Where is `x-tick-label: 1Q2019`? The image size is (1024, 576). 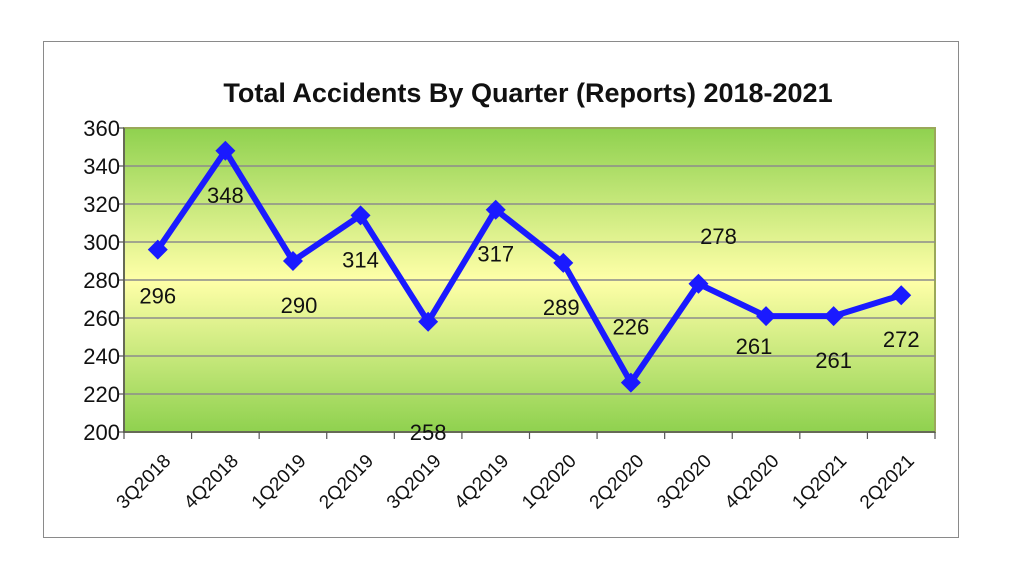 x-tick-label: 1Q2019 is located at coordinates (279, 482).